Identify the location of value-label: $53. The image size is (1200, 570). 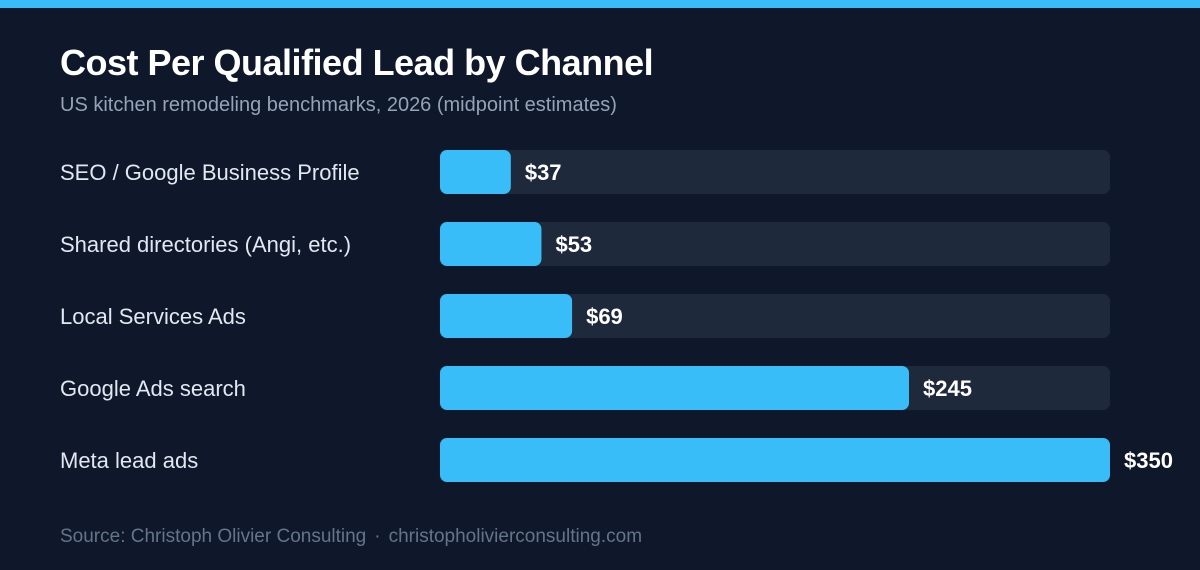
(573, 244).